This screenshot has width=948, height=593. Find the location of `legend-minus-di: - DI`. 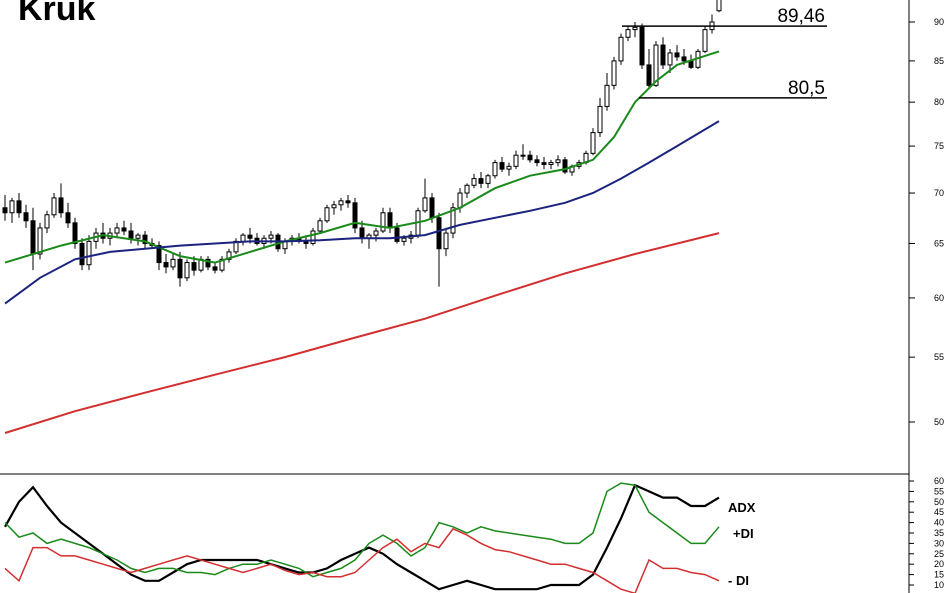

legend-minus-di: - DI is located at coordinates (738, 580).